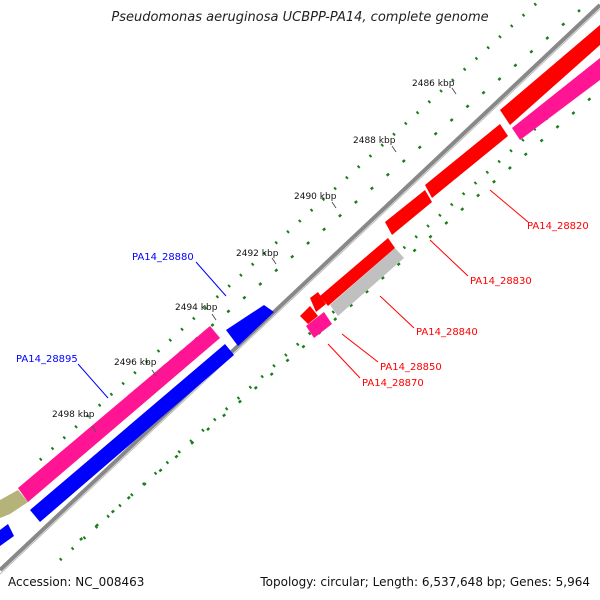 Image resolution: width=600 pixels, height=600 pixels. What do you see at coordinates (119, 414) in the screenshot?
I see `gene-PA14-28895-arrow` at bounding box center [119, 414].